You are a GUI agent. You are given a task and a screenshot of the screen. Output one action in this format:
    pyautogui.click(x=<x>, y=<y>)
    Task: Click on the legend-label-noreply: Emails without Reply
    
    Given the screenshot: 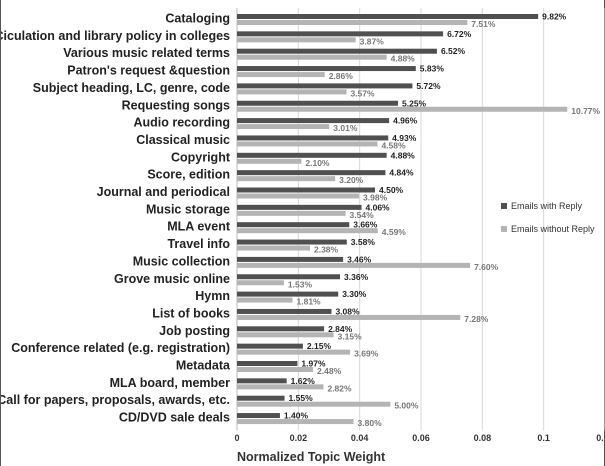 What is the action you would take?
    pyautogui.click(x=553, y=229)
    